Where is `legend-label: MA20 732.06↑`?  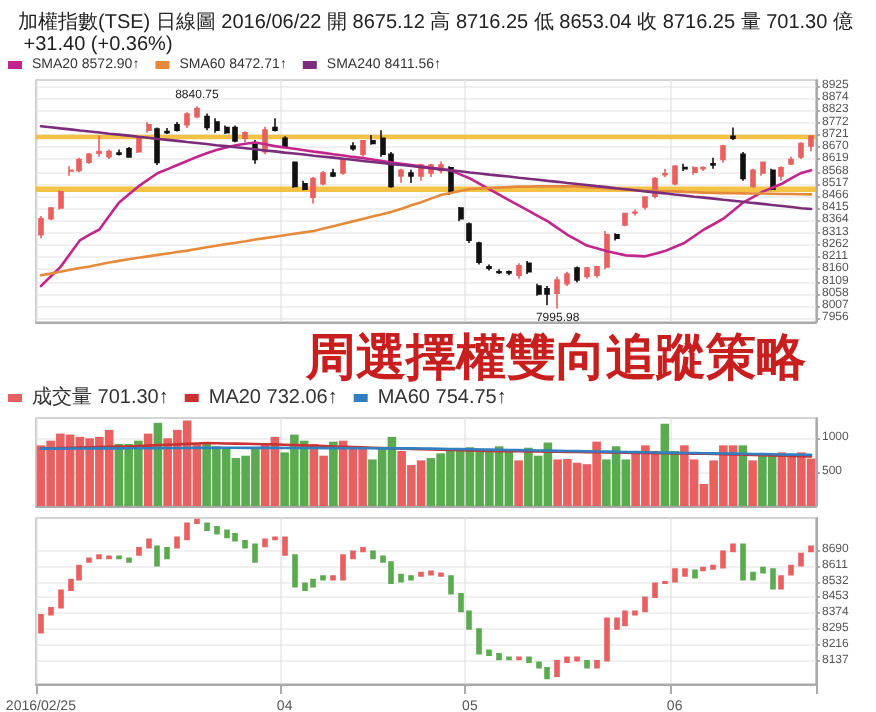
legend-label: MA20 732.06↑ is located at coordinates (273, 398).